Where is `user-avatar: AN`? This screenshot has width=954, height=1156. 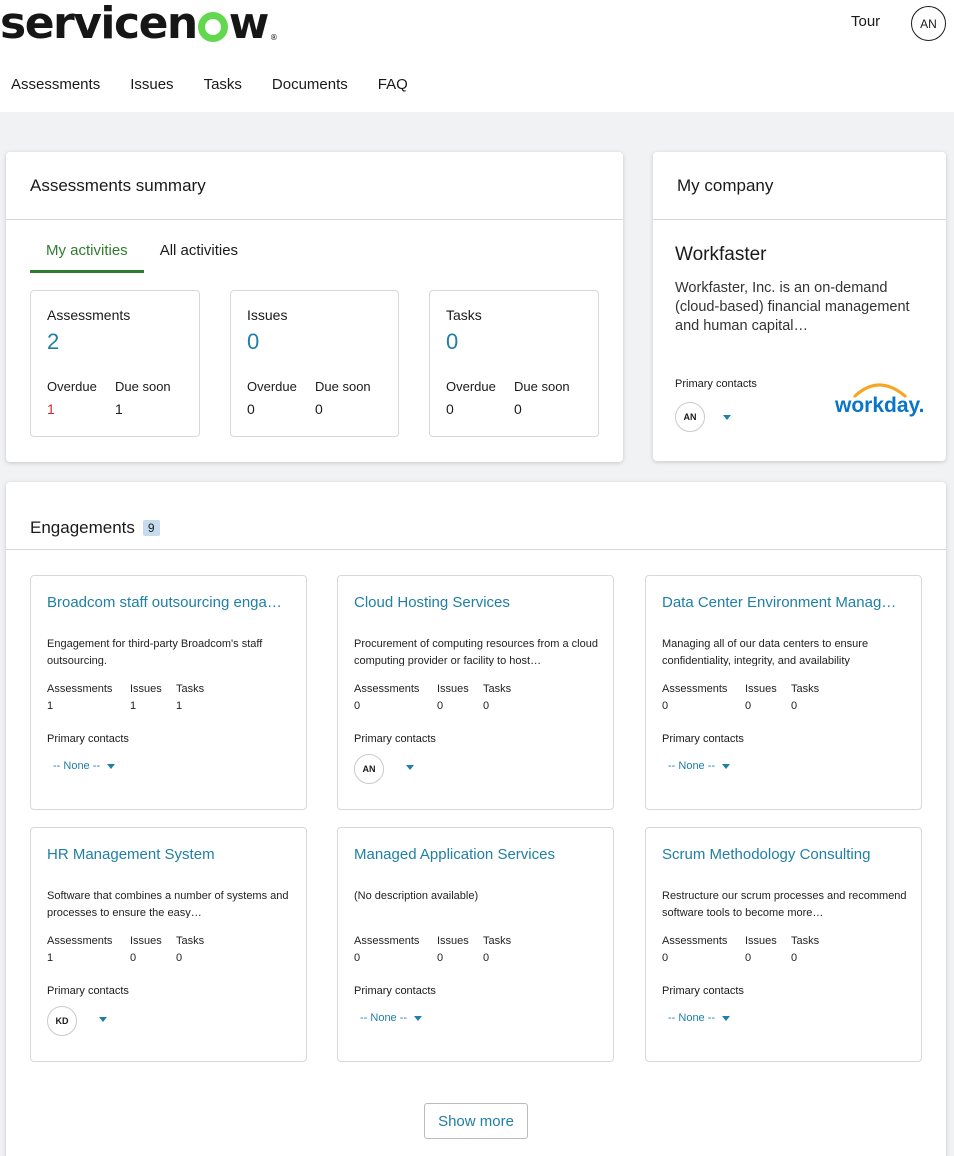
user-avatar: AN is located at coordinates (928, 23).